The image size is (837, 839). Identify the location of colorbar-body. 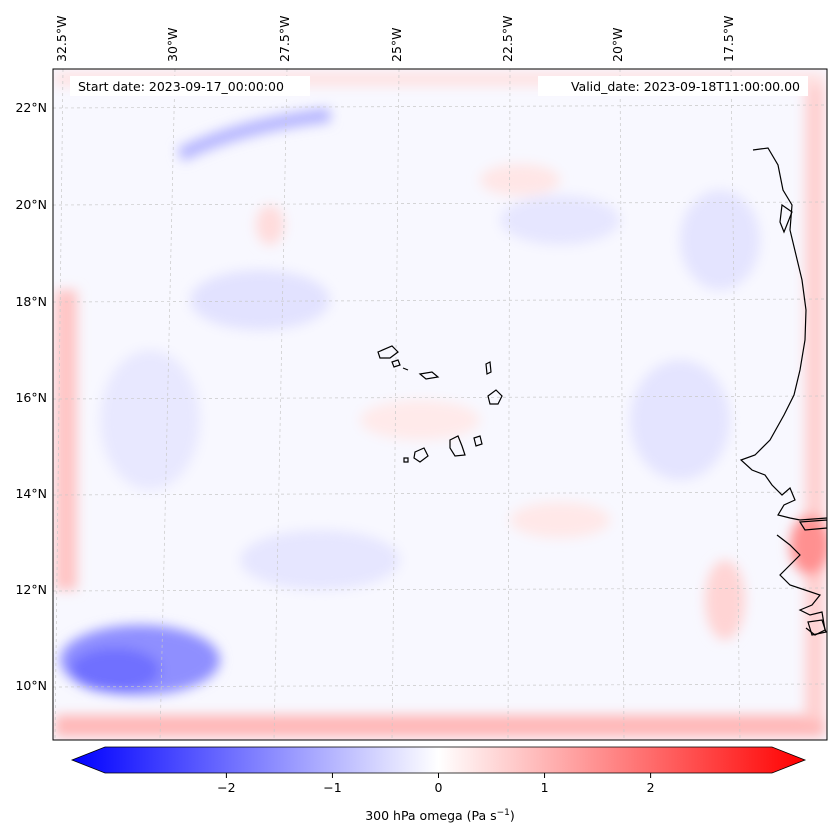
(438, 760).